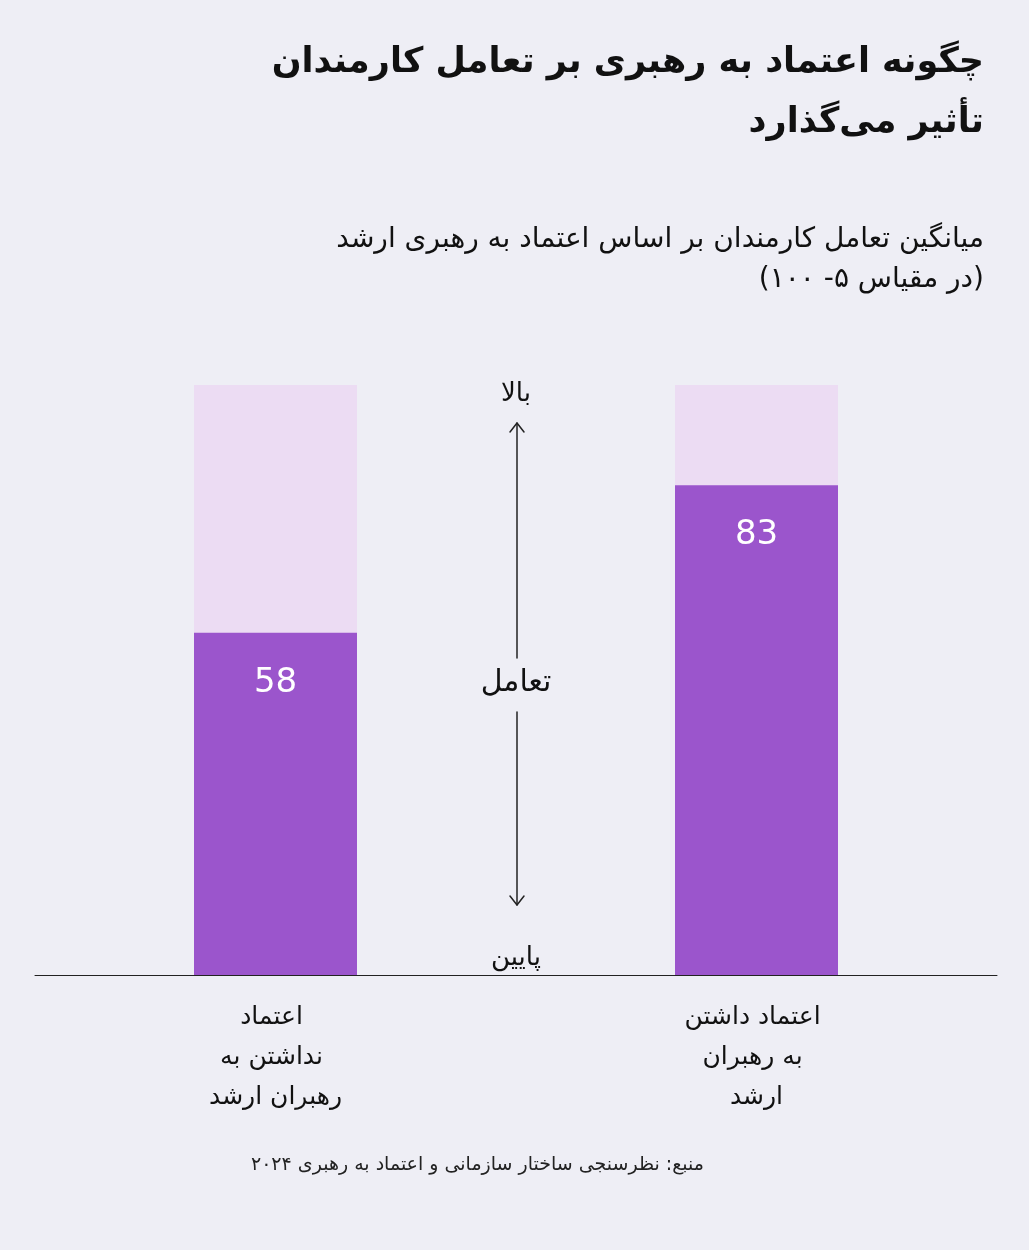 The height and width of the screenshot is (1250, 1029). Describe the element at coordinates (476, 1163) in the screenshot. I see `text: منبع: نظرسنجی ساختار سازمانی و اعتماد به رهبری ۲۰۲۴` at that location.